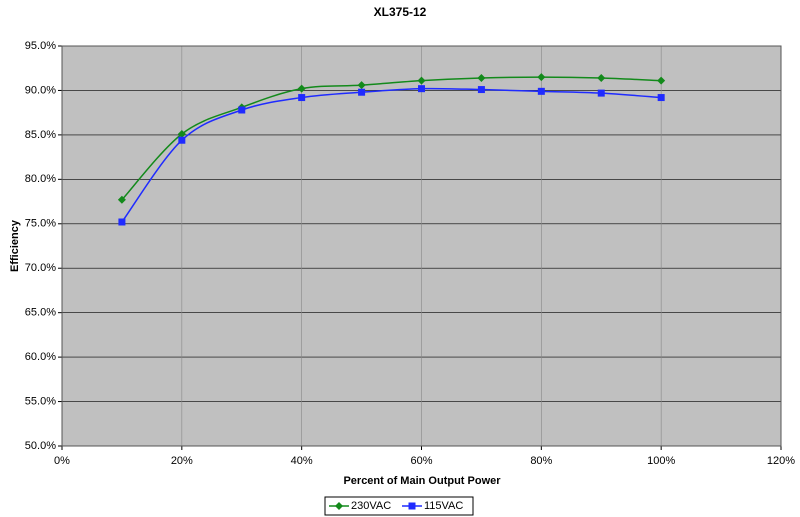 This screenshot has height=517, width=800. Describe the element at coordinates (182, 461) in the screenshot. I see `x-tick-label: 20%` at that location.